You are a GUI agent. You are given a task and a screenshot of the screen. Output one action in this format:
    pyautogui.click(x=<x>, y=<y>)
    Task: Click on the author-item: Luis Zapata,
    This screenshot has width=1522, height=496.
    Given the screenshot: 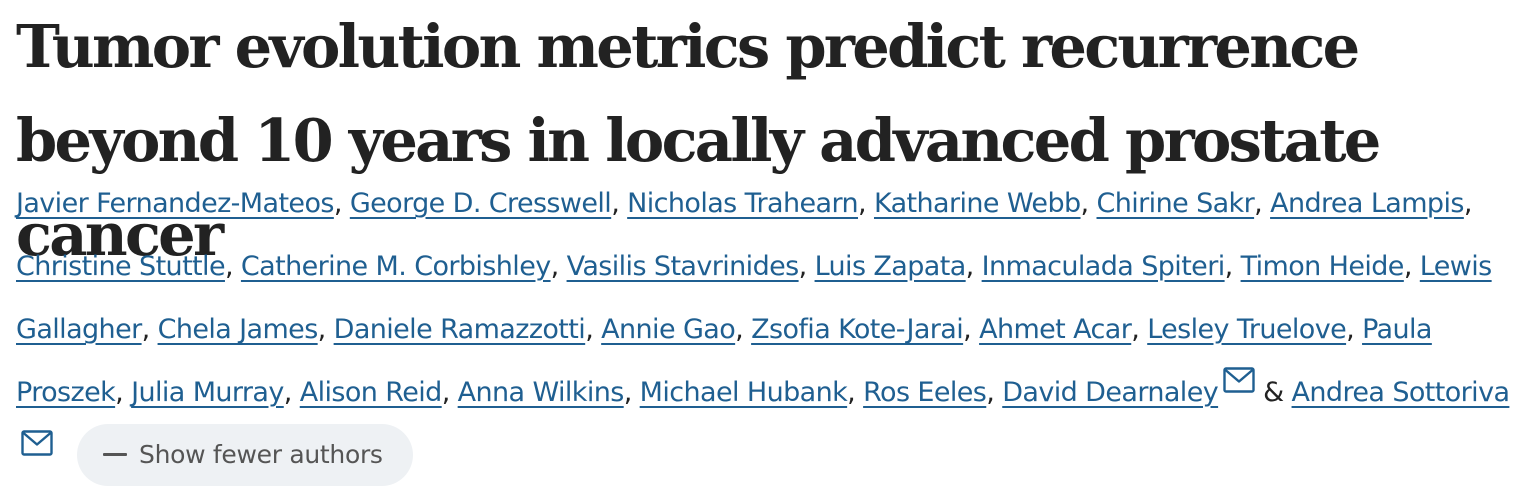 What is the action you would take?
    pyautogui.click(x=898, y=266)
    